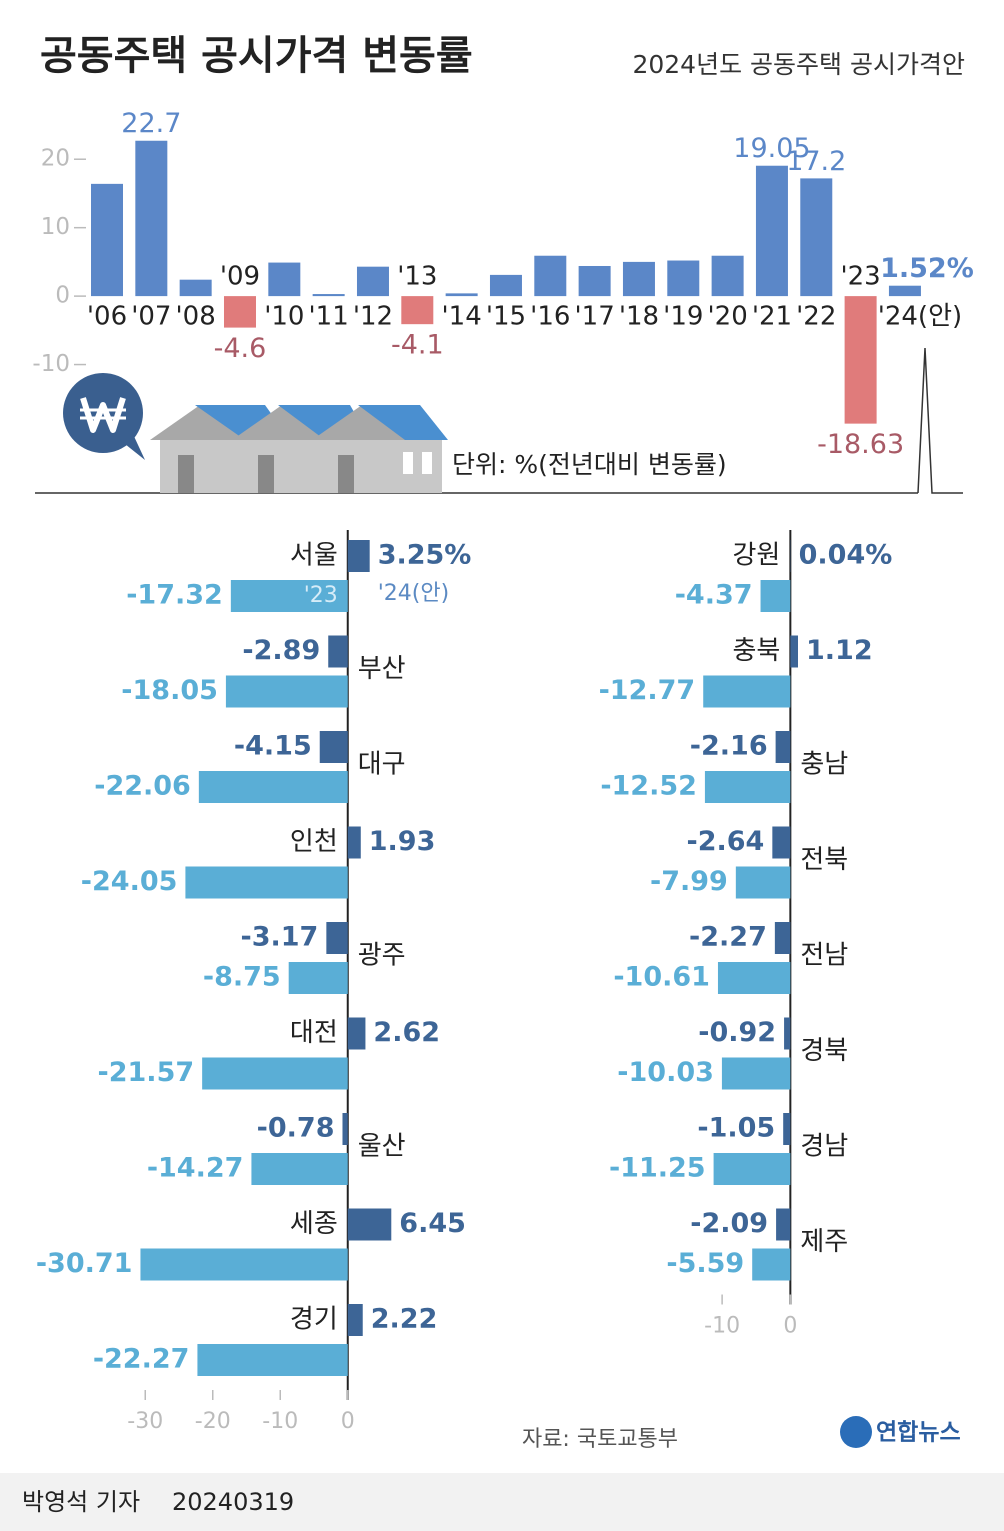  What do you see at coordinates (329, 317) in the screenshot?
I see `x-tick-label: '11` at bounding box center [329, 317].